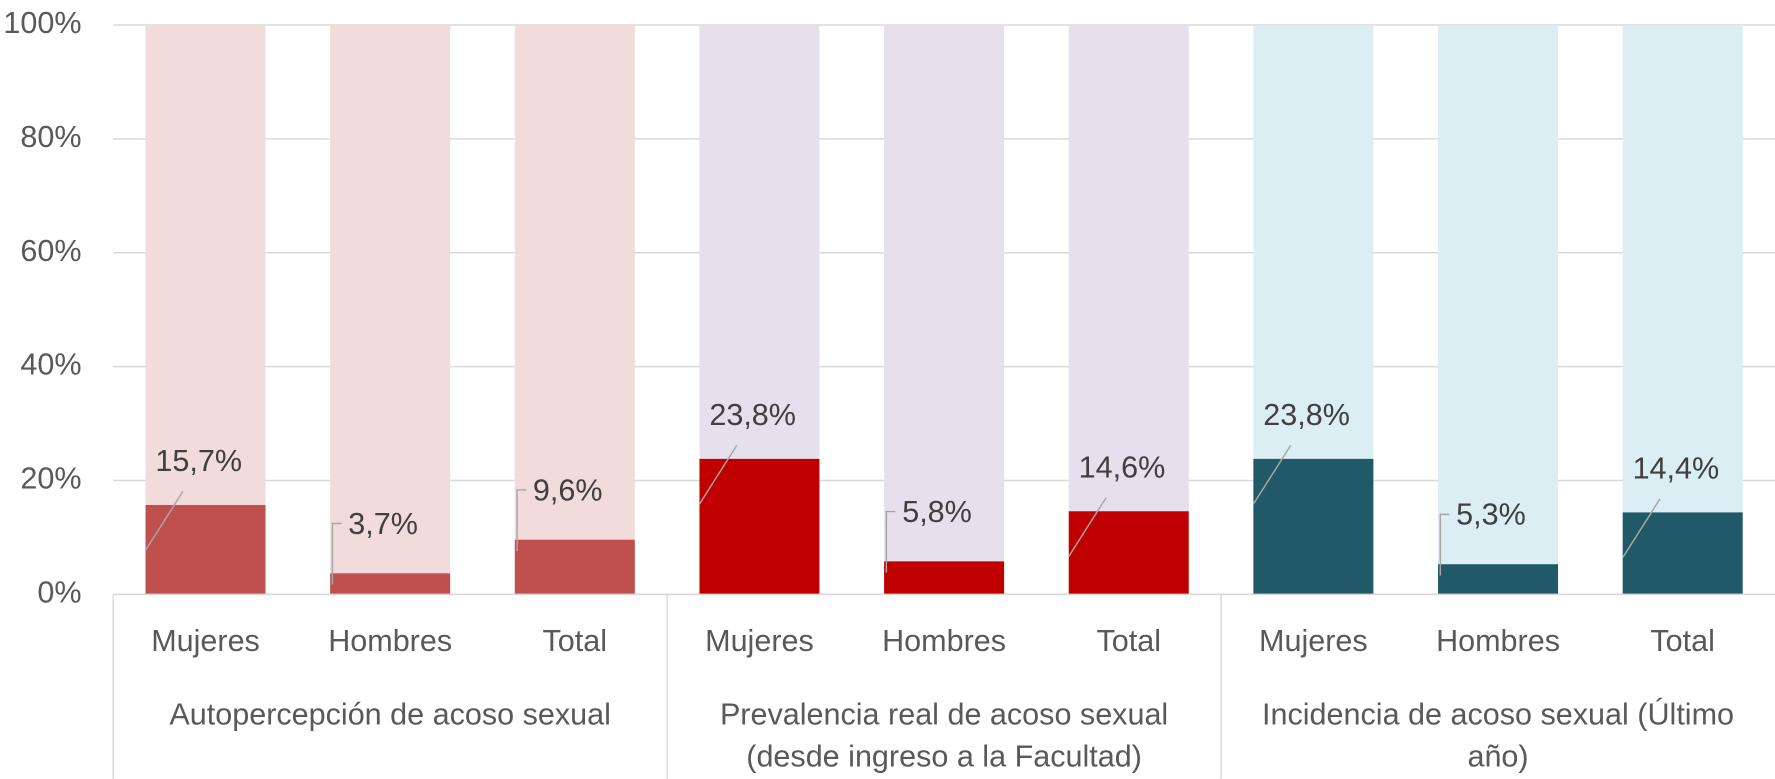 The image size is (1775, 779). What do you see at coordinates (937, 512) in the screenshot?
I see `data-label: 5,8%` at bounding box center [937, 512].